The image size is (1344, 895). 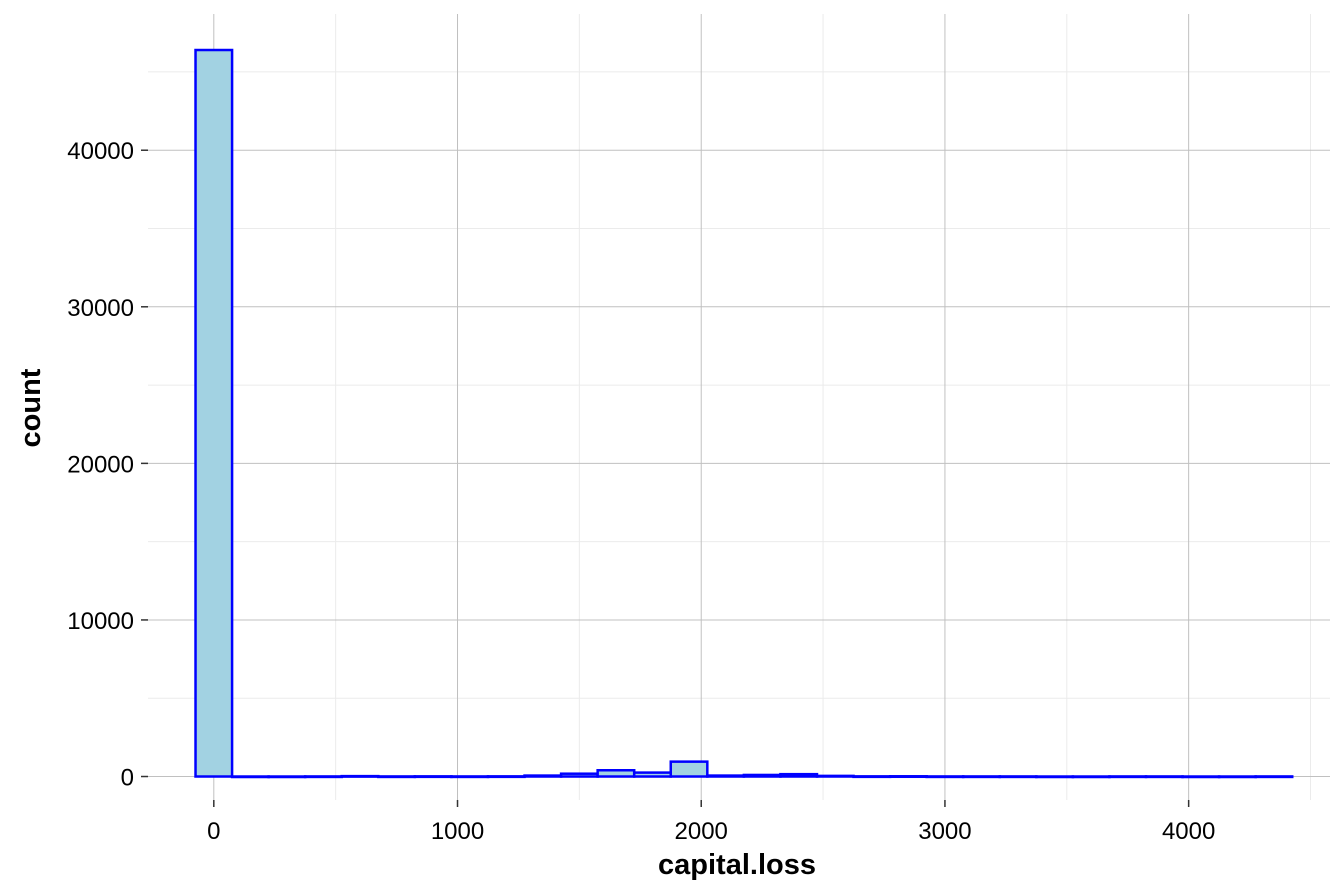 I want to click on y-tick-label: 30000, so click(x=100, y=308).